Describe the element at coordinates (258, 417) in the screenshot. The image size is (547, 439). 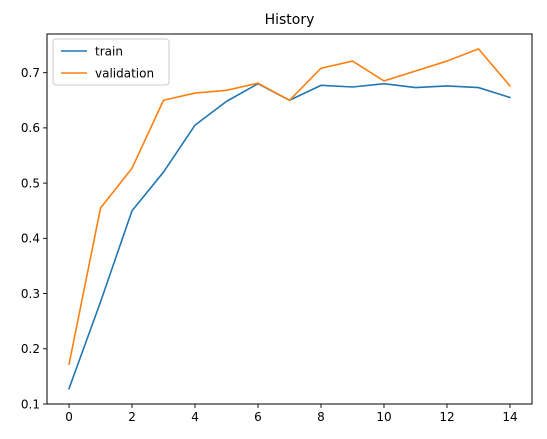
I see `x-tick-label: 6` at that location.